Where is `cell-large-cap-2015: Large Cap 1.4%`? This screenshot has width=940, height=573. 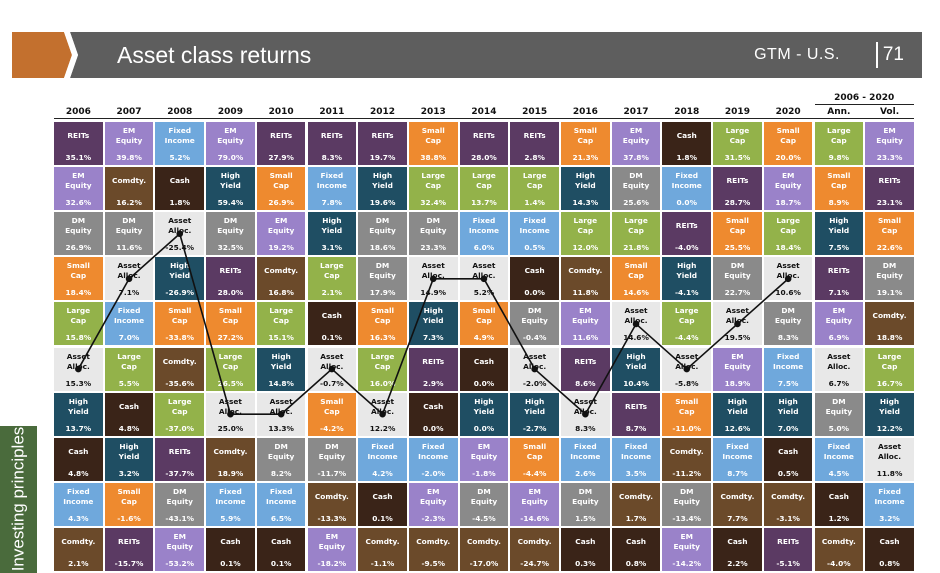 cell-large-cap-2015: Large Cap 1.4% is located at coordinates (534, 189).